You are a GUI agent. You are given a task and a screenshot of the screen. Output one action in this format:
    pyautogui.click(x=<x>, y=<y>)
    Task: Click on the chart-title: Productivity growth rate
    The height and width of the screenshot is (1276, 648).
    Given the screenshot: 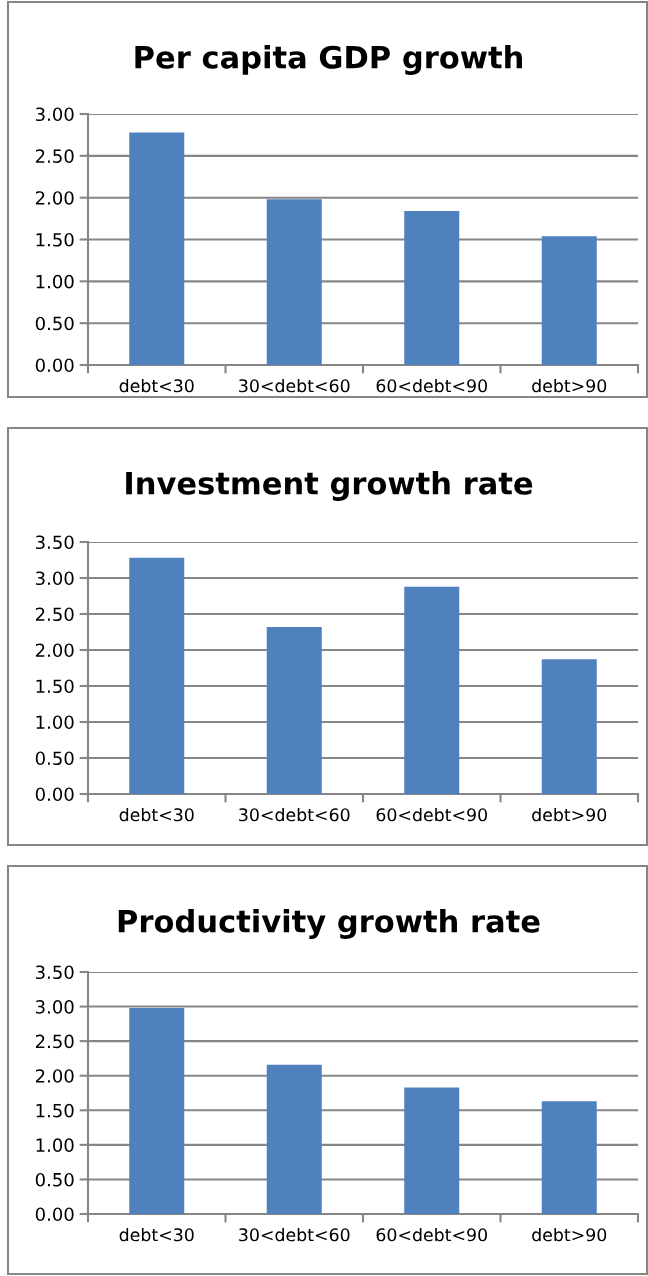 What is the action you would take?
    pyautogui.click(x=329, y=924)
    